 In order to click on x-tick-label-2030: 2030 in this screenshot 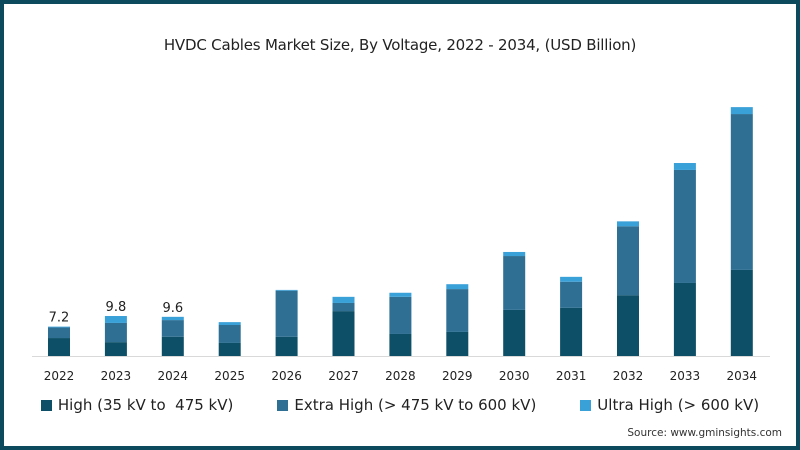, I will do `click(514, 376)`.